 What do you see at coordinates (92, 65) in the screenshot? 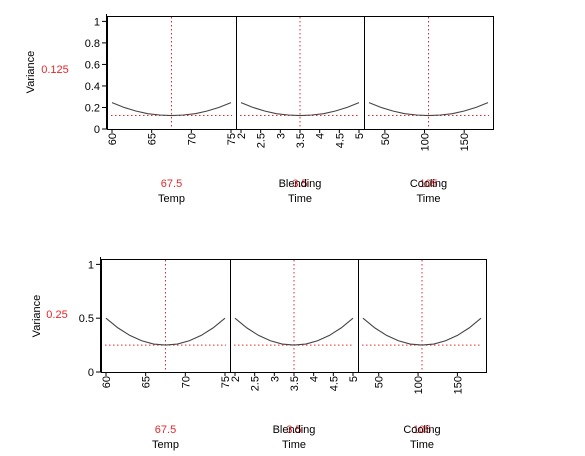
I see `y-tick-label: 0.6` at bounding box center [92, 65].